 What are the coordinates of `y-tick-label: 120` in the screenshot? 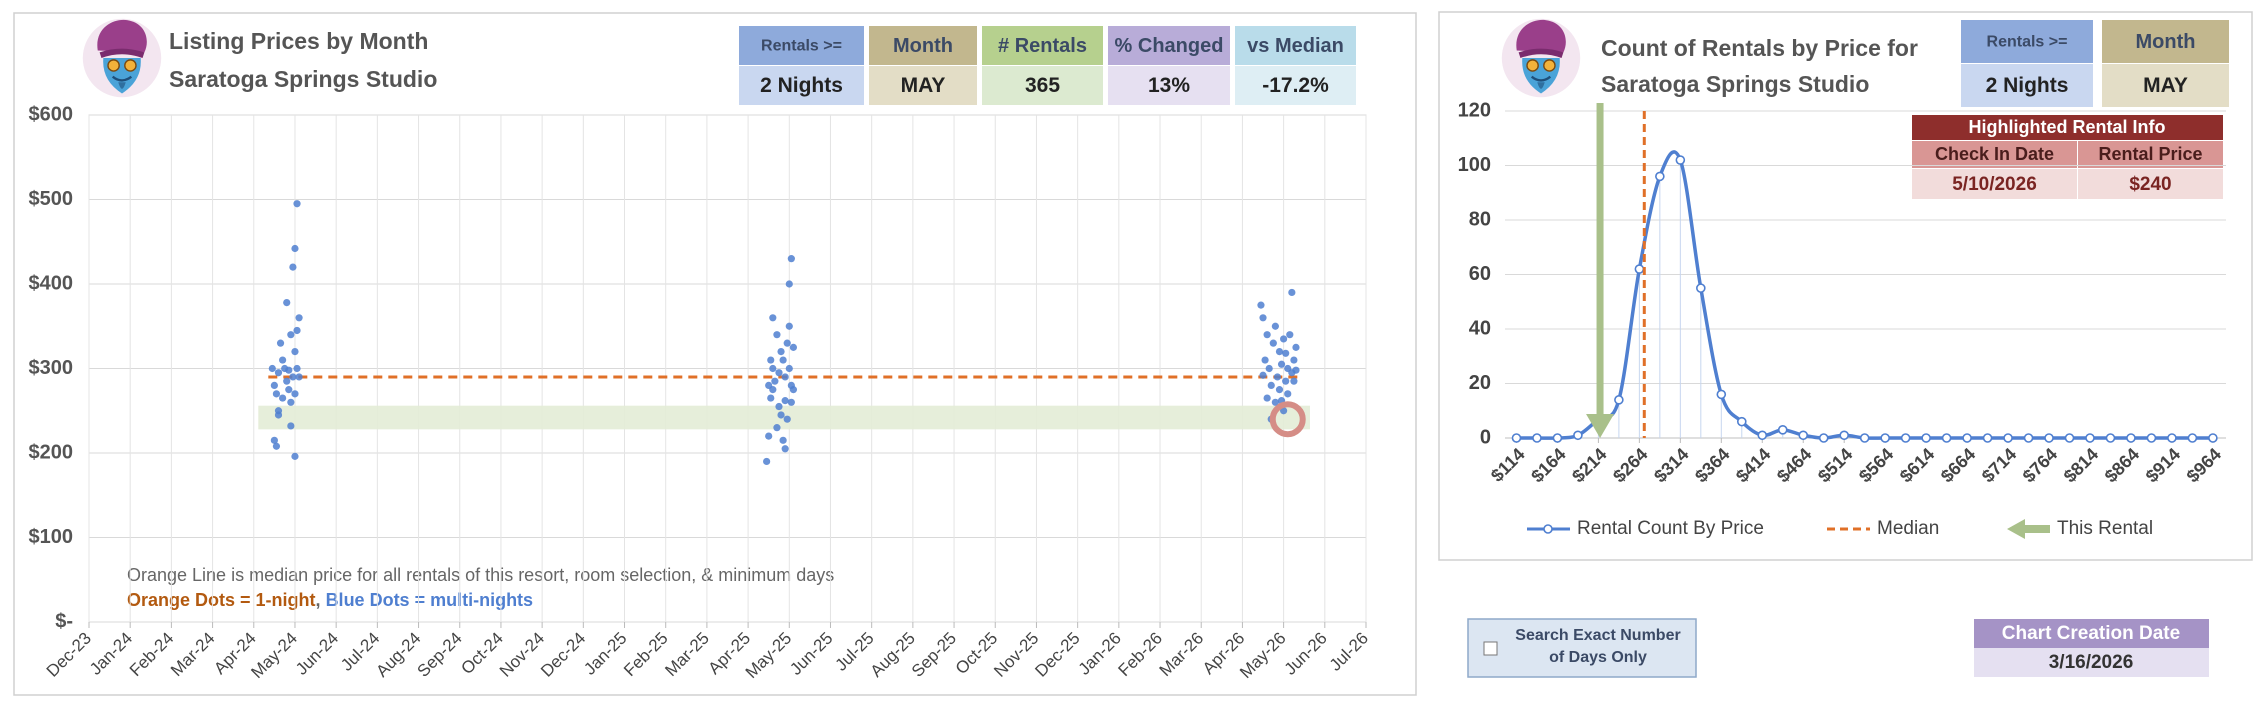 It's located at (1474, 110).